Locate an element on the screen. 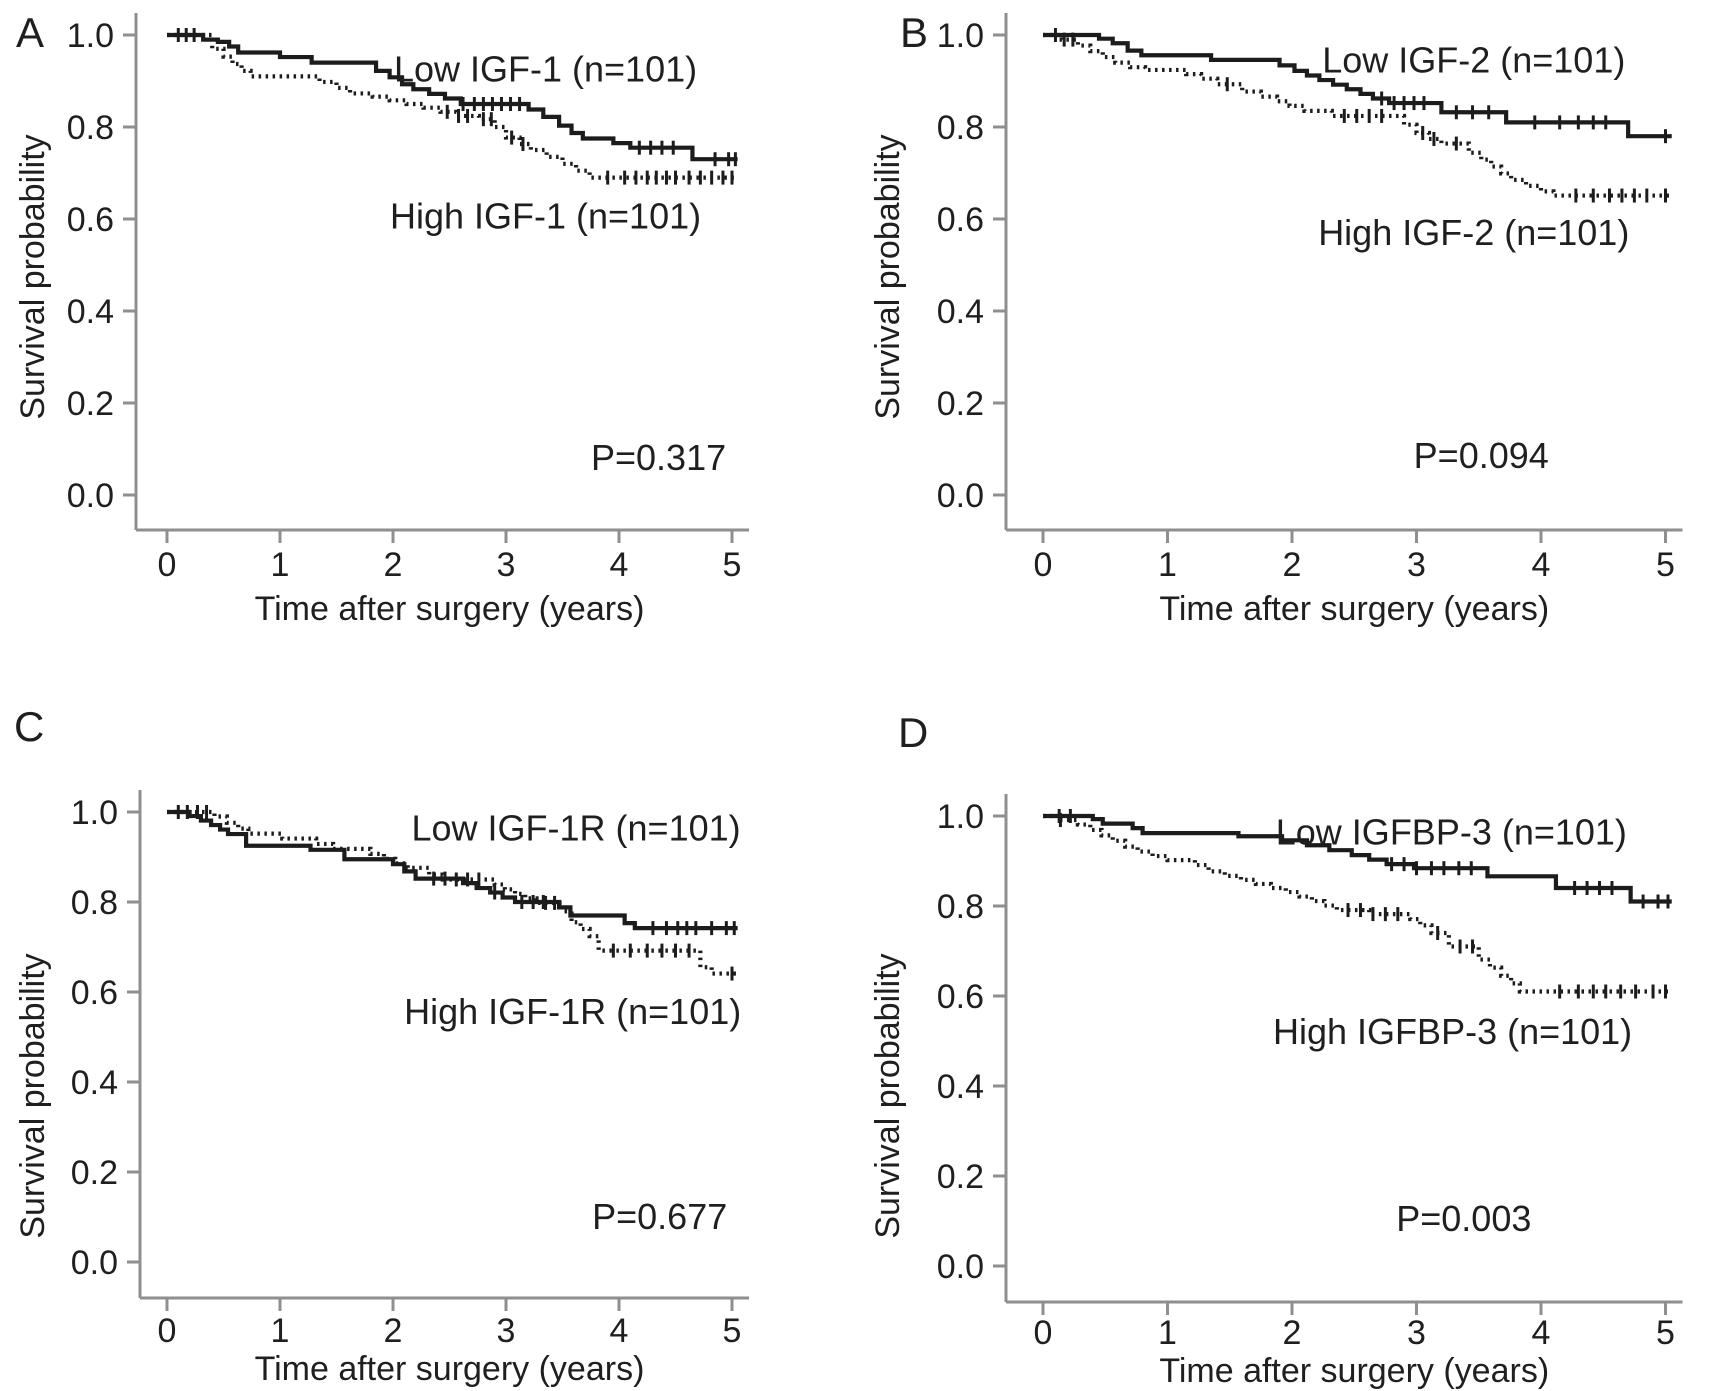 This screenshot has height=1391, width=1713. curve-label: High IGF-2 (n=101) is located at coordinates (1473, 232).